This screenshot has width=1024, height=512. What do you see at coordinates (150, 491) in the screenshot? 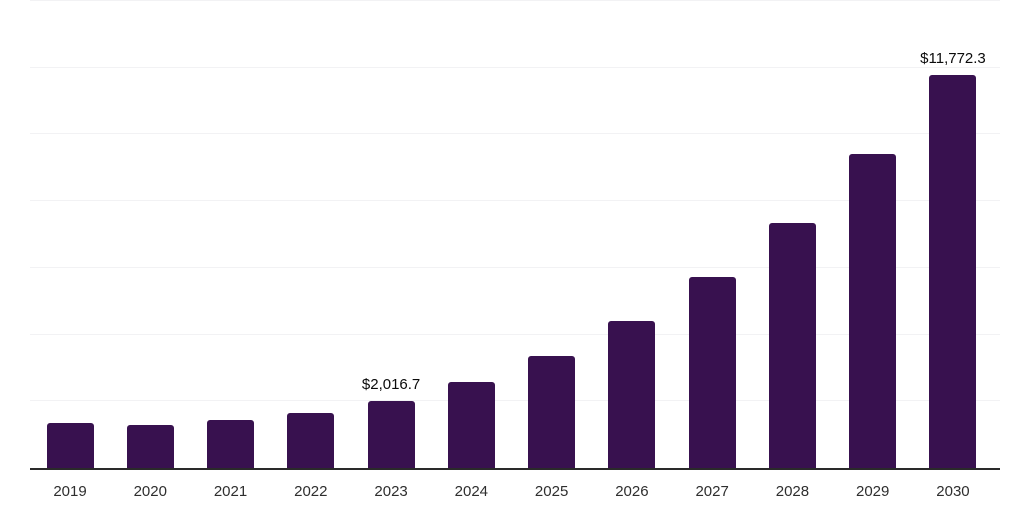
I see `x-tick-label-2020: 2020` at bounding box center [150, 491].